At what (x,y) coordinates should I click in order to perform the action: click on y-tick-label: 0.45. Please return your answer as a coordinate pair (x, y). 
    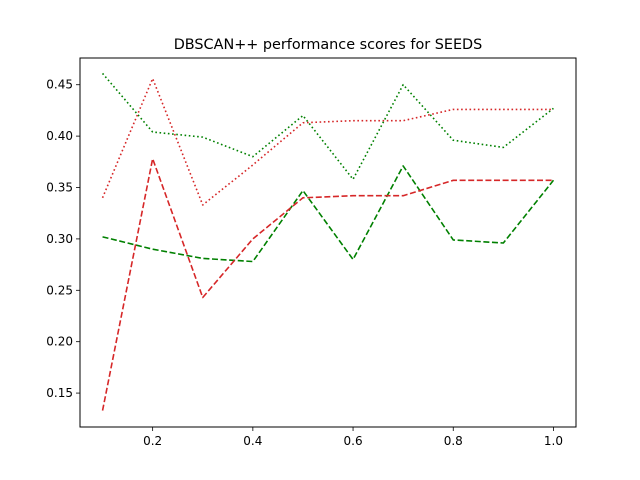
    Looking at the image, I should click on (59, 85).